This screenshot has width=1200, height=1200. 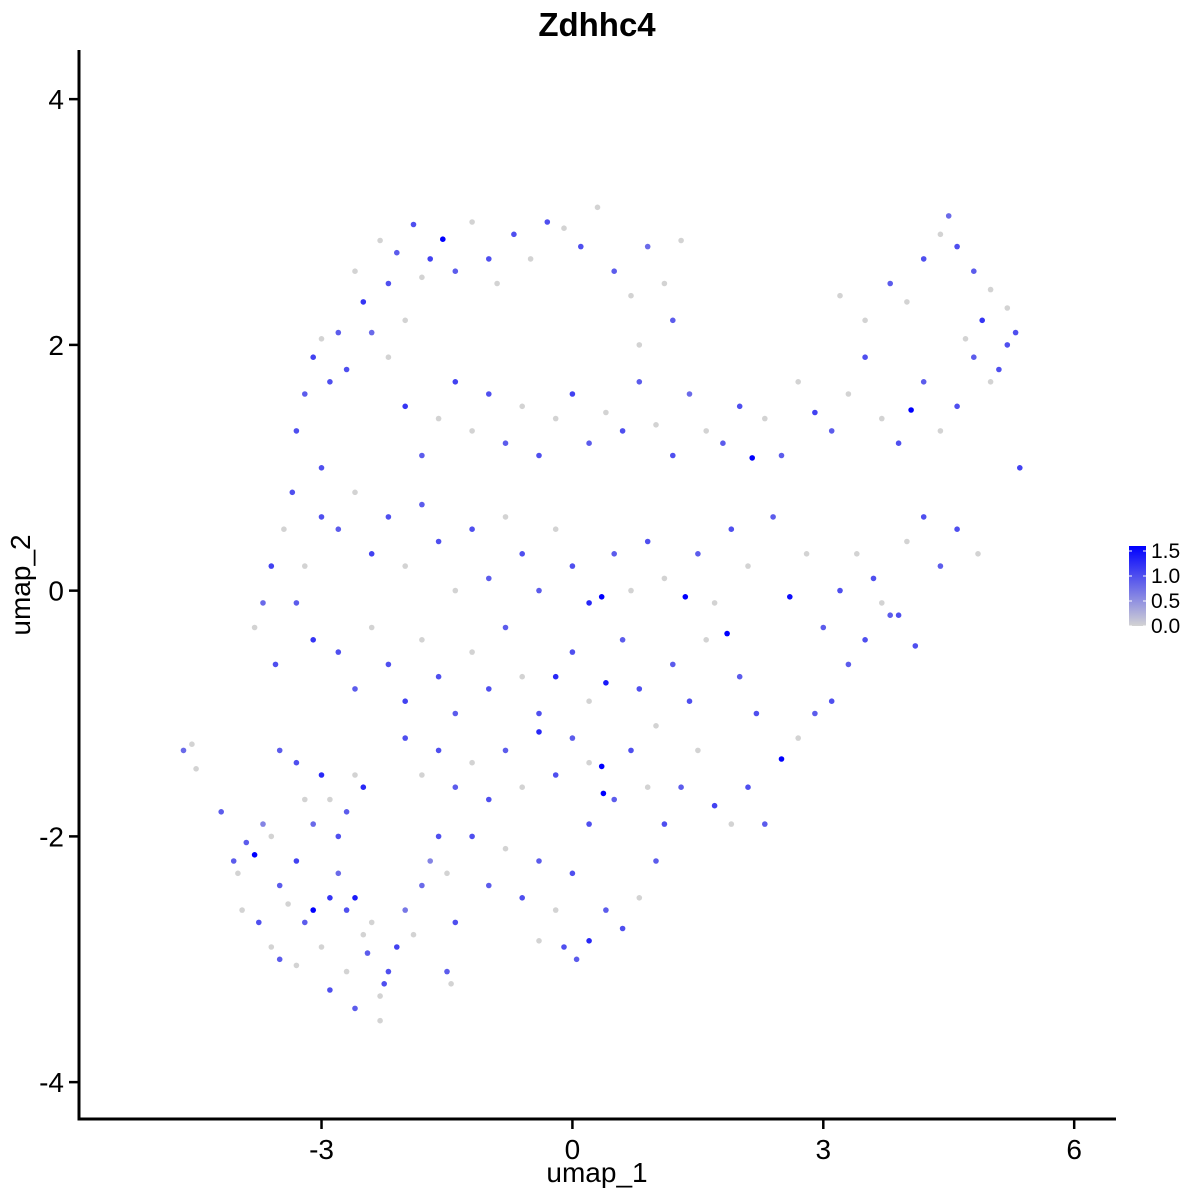 I want to click on y-axis-ticks: -4 -2 0 2 4, so click(x=59, y=591).